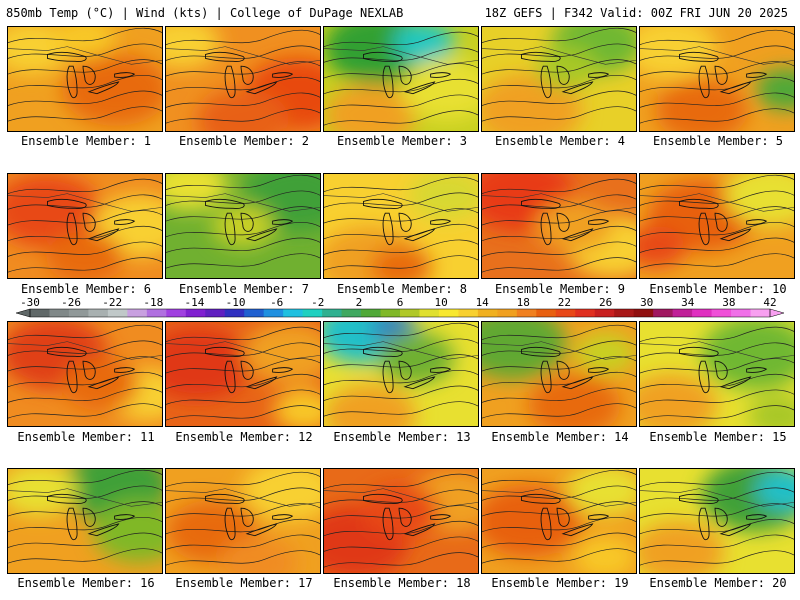 The width and height of the screenshot is (800, 600). What do you see at coordinates (86, 141) in the screenshot?
I see `ensemble-member-label: Ensemble Member: 1` at bounding box center [86, 141].